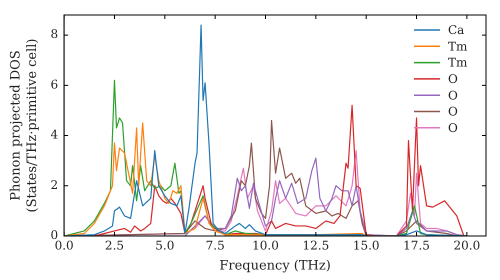  I want to click on x-tick-label: 20.0, so click(467, 245).